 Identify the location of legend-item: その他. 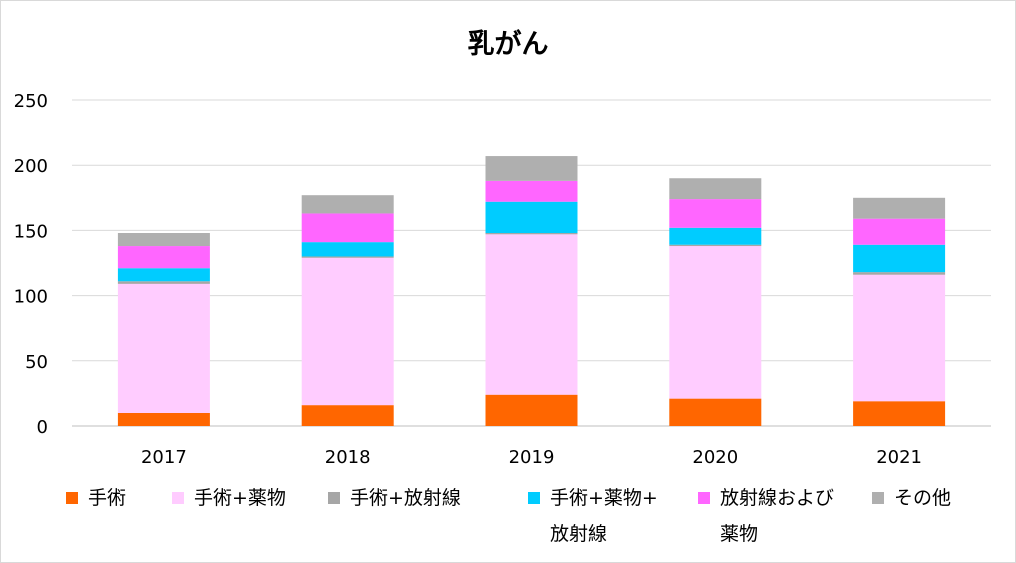
(911, 498).